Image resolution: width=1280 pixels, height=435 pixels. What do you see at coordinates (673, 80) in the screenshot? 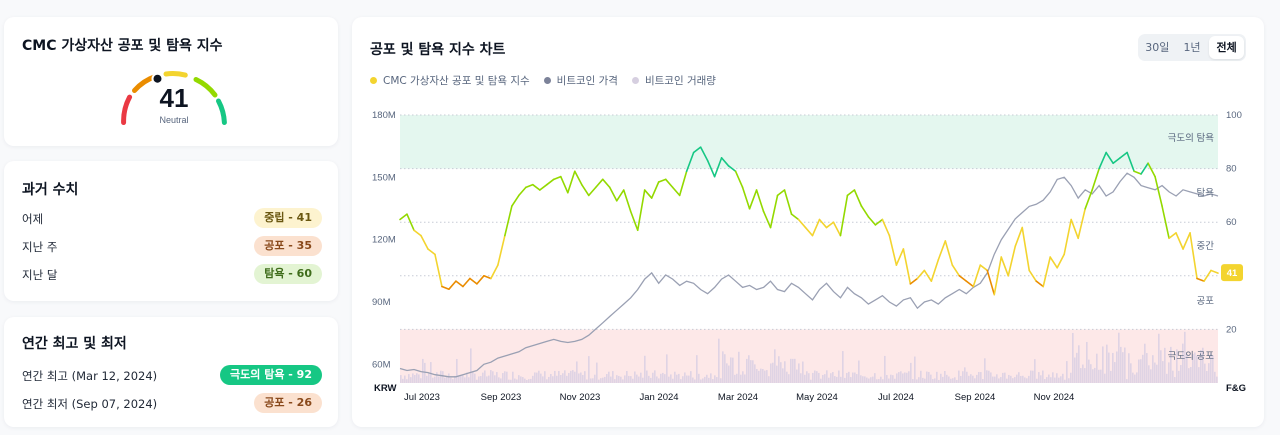
I see `legend-btc-volume: 비트코인 거래량` at bounding box center [673, 80].